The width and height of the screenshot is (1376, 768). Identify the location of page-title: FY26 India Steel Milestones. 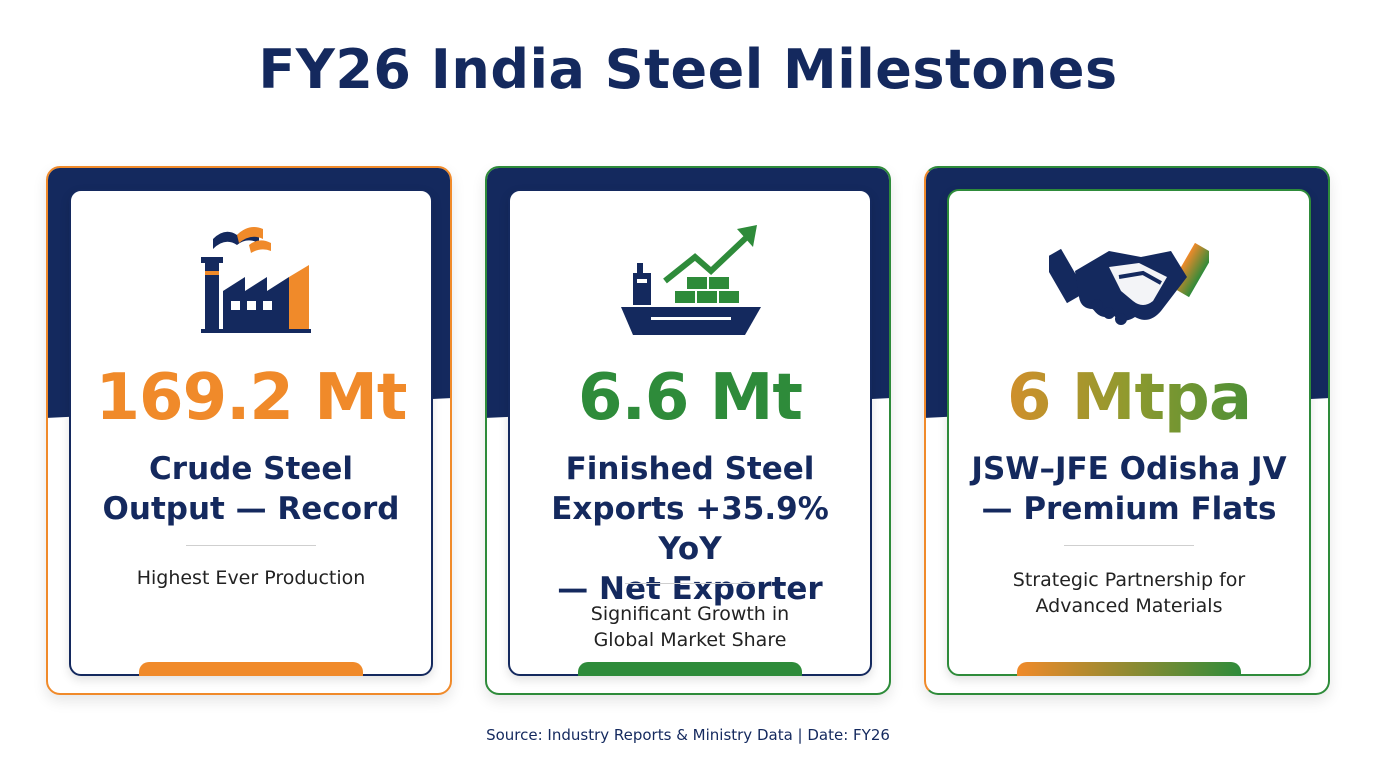
(688, 69).